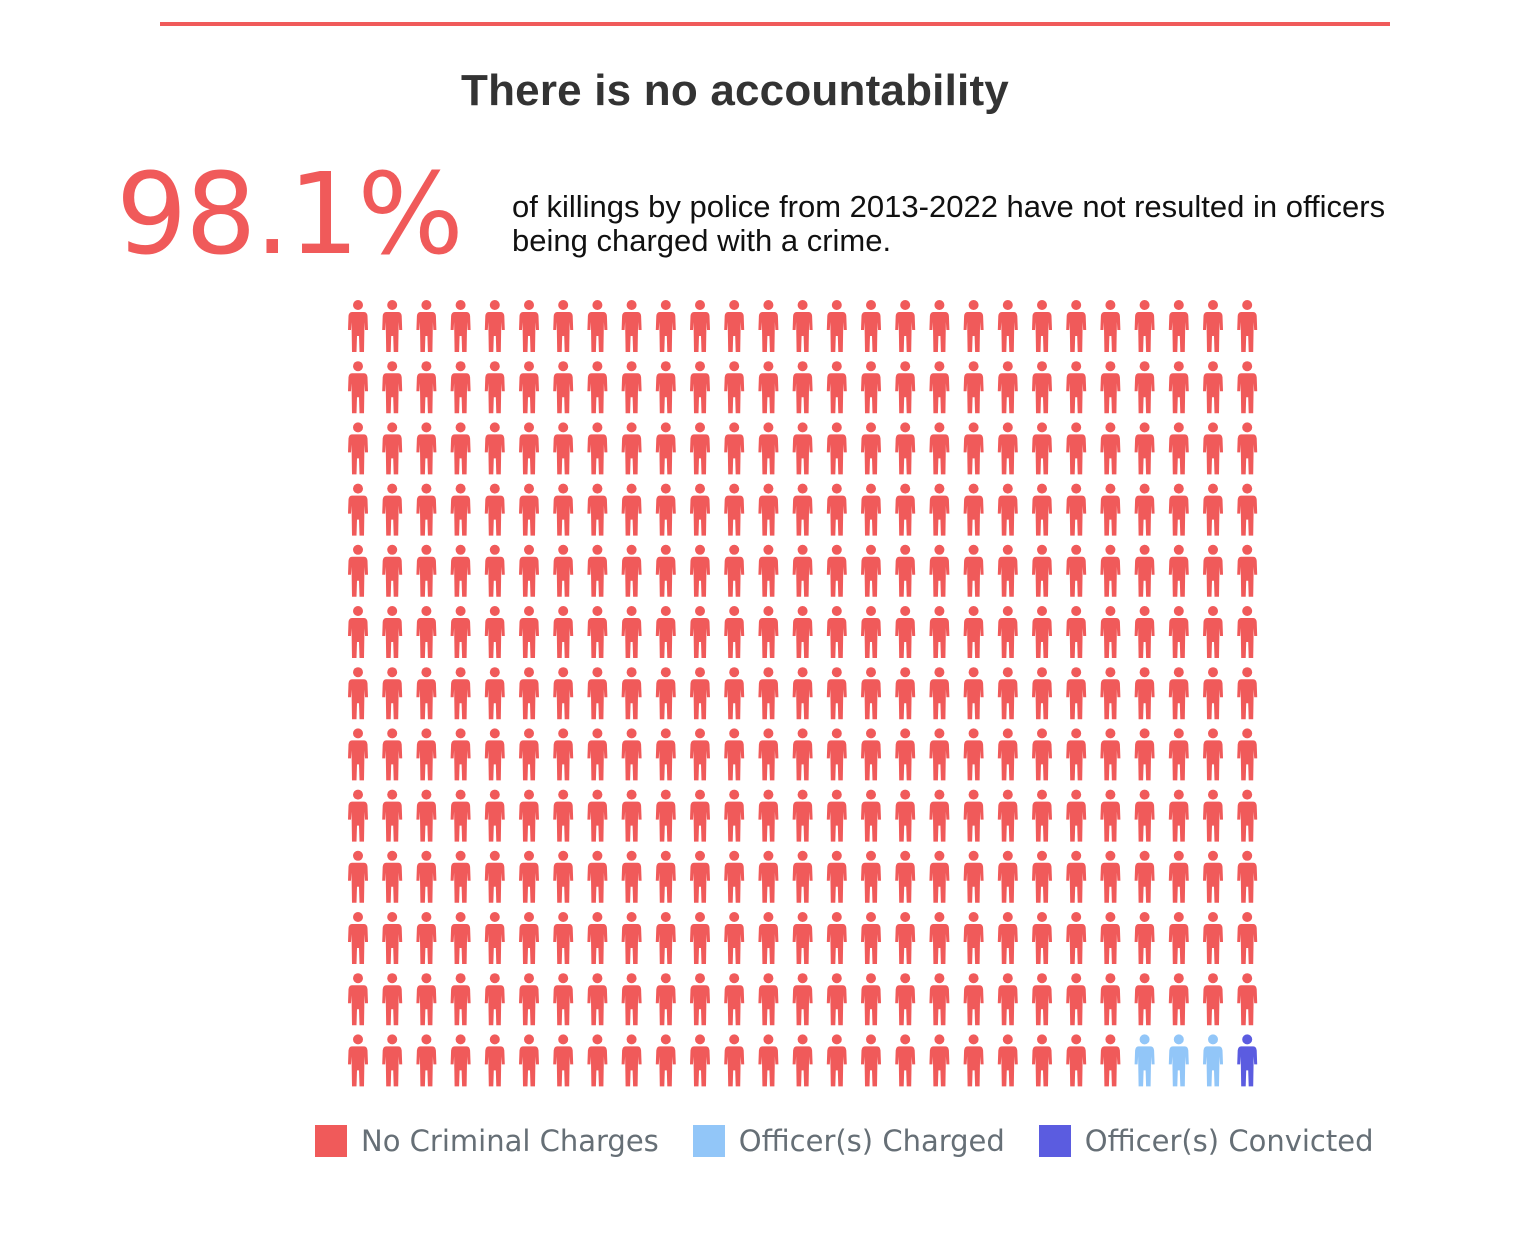  I want to click on legend-label-no-charges: No Criminal Charges, so click(510, 1141).